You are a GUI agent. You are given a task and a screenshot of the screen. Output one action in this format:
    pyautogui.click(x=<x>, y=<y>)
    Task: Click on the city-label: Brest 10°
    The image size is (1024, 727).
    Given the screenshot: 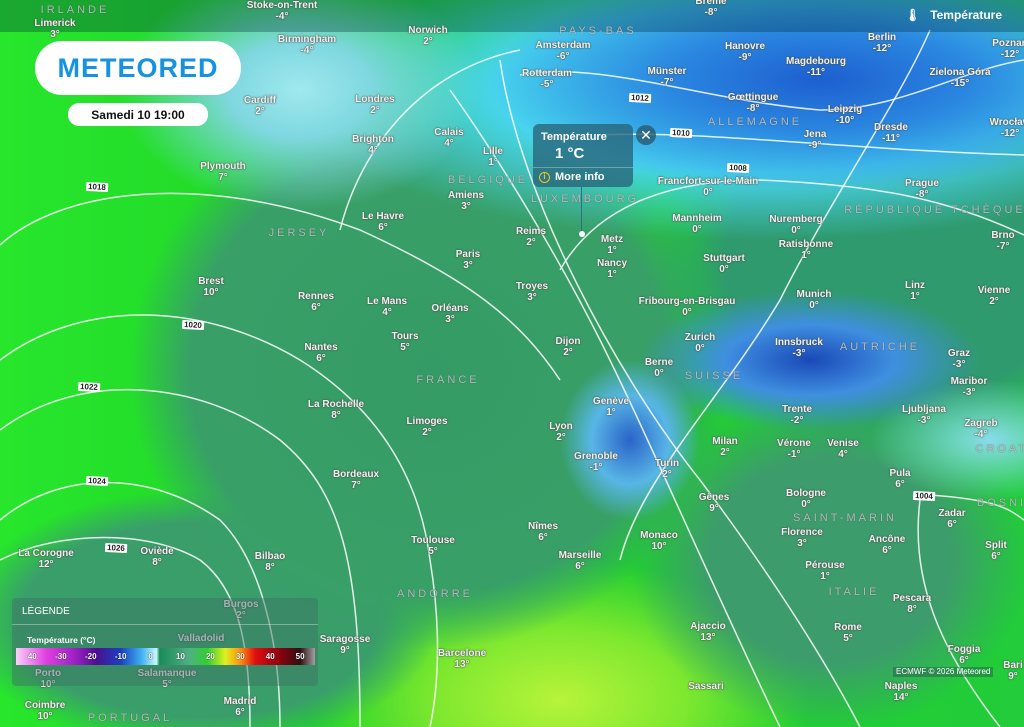 What is the action you would take?
    pyautogui.click(x=211, y=287)
    